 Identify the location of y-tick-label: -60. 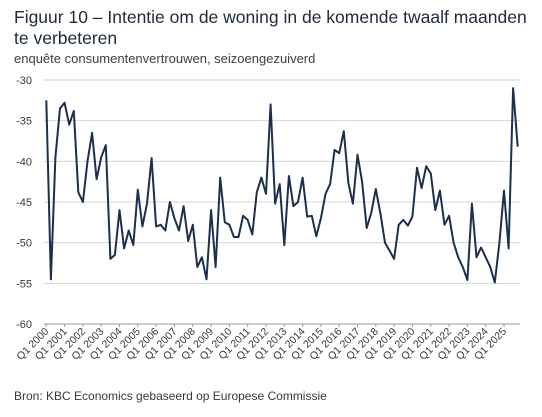
(24, 325).